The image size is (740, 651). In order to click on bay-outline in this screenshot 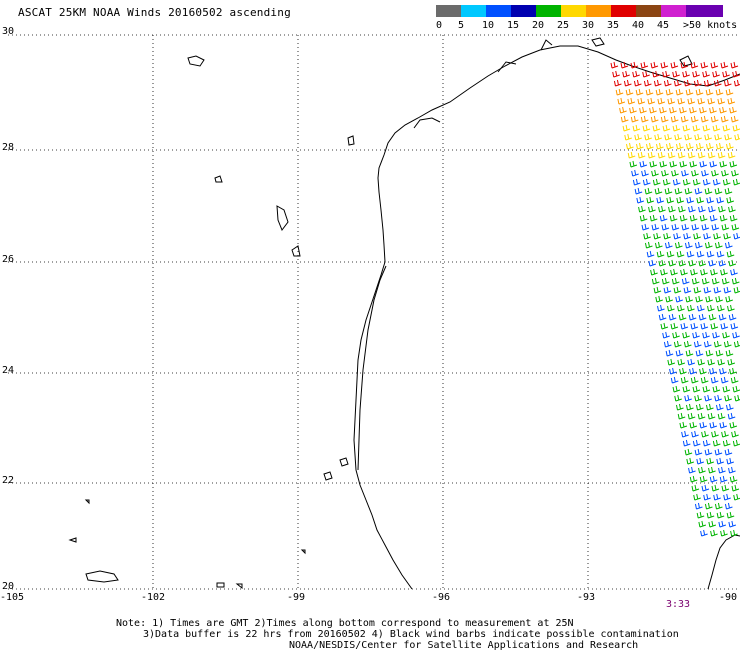, I will do `click(483, 84)`.